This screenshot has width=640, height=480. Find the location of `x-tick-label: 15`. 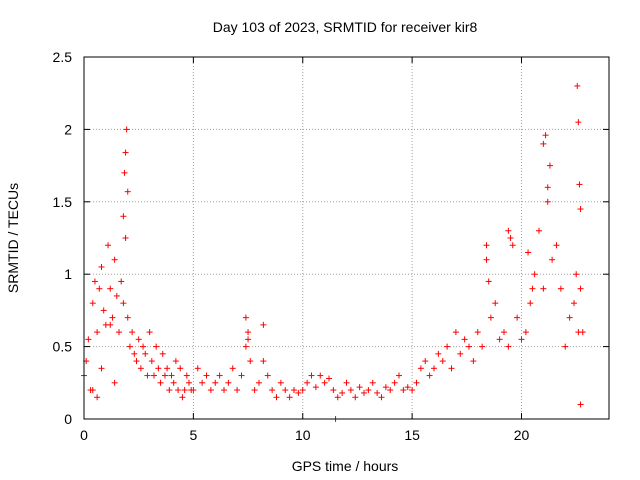

x-tick-label: 15 is located at coordinates (412, 435).